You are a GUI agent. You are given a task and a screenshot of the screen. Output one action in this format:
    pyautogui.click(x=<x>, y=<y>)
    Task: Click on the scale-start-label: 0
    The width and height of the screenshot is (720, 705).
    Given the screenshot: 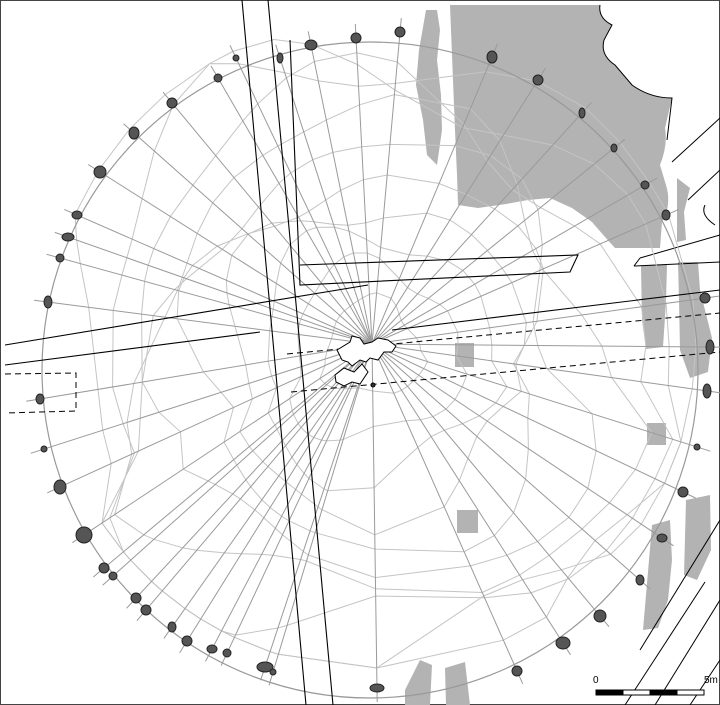 What is the action you would take?
    pyautogui.click(x=596, y=680)
    